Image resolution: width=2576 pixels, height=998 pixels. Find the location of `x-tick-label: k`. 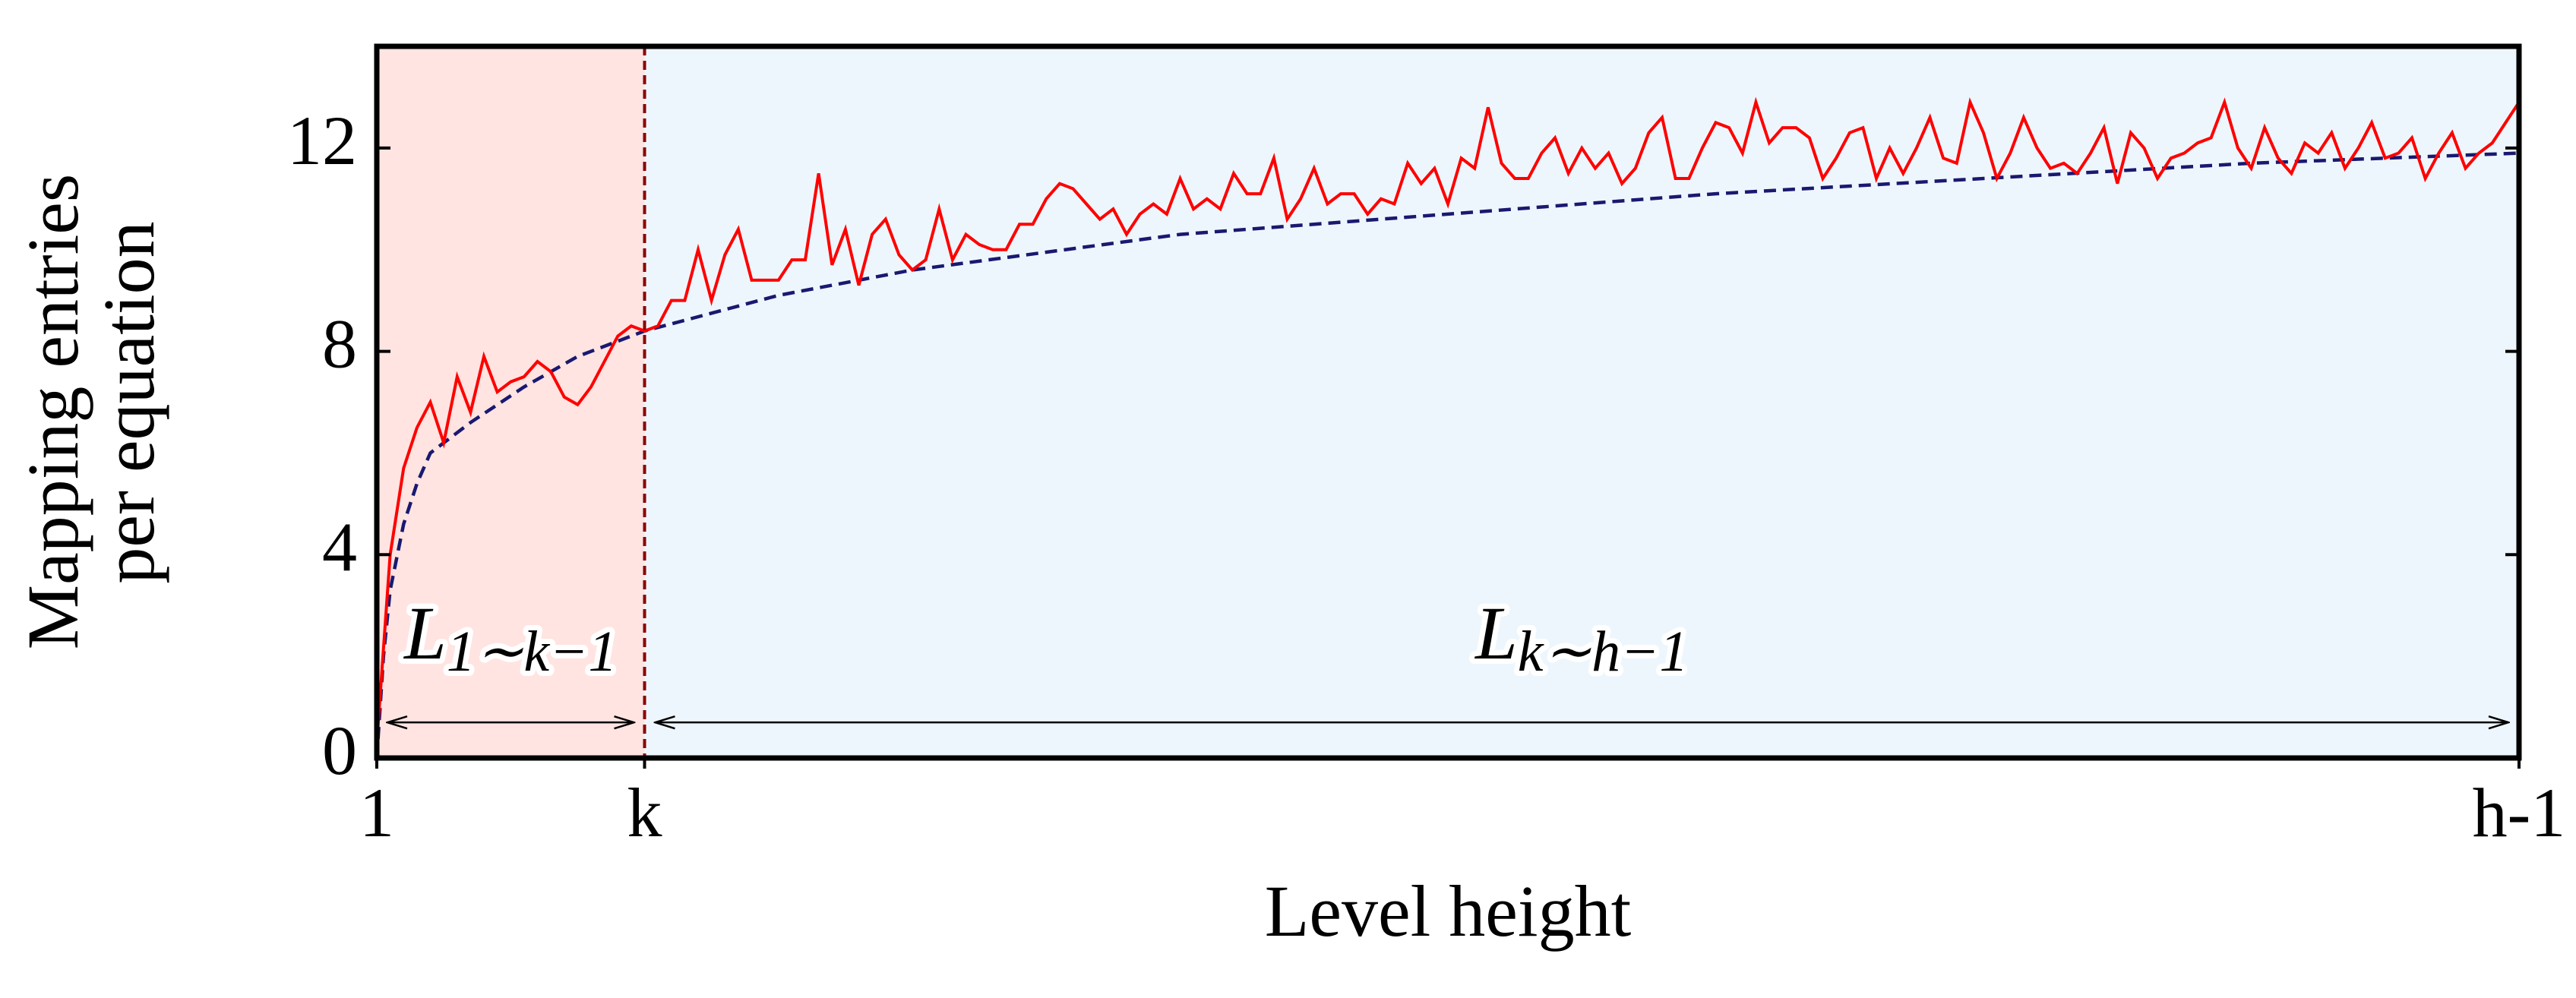

x-tick-label: k is located at coordinates (644, 813).